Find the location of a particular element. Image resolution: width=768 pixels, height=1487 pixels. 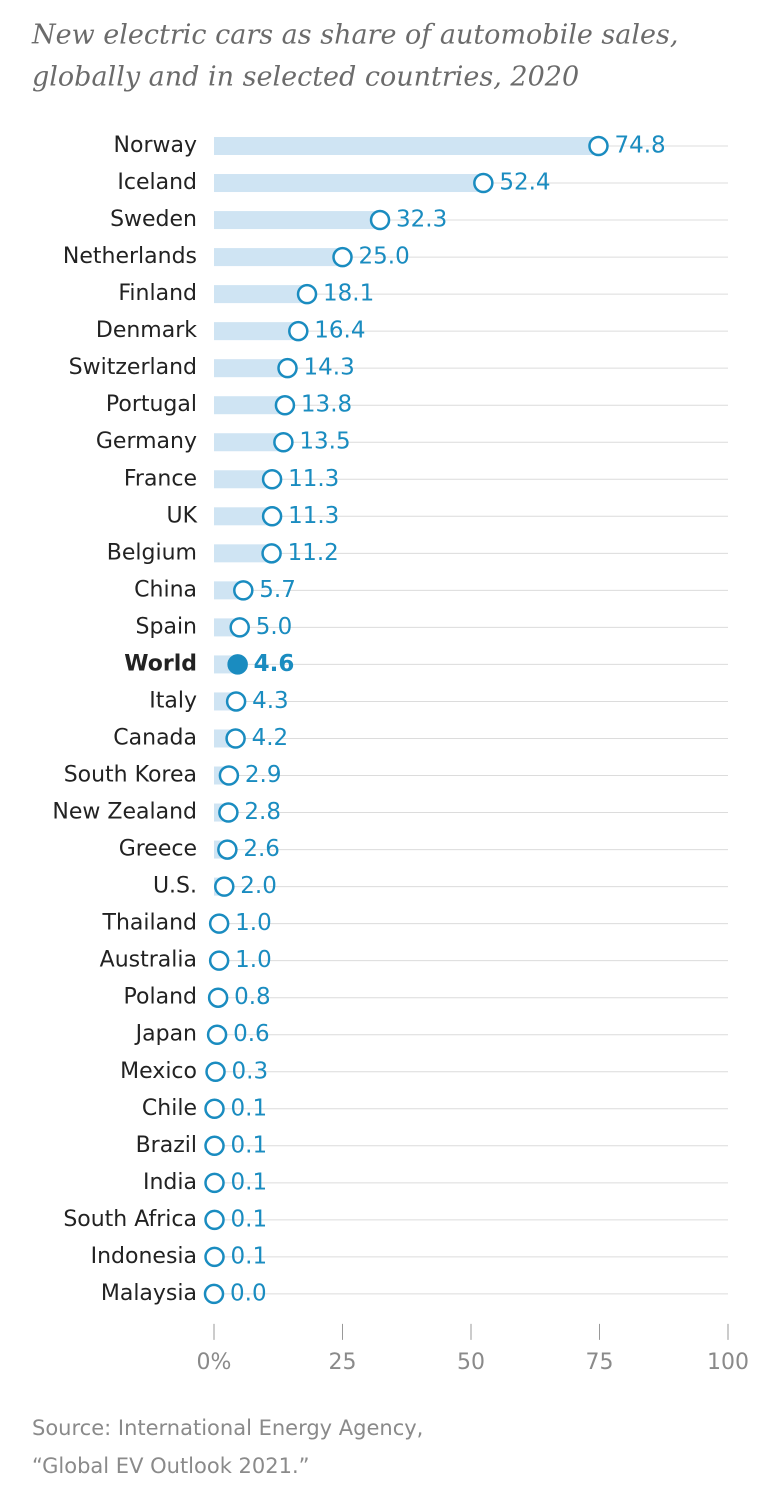

category-label: Iceland is located at coordinates (157, 182).